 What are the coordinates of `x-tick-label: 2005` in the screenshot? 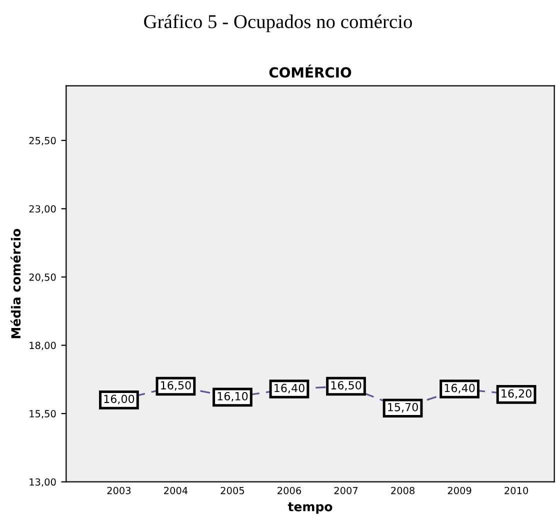 It's located at (232, 490).